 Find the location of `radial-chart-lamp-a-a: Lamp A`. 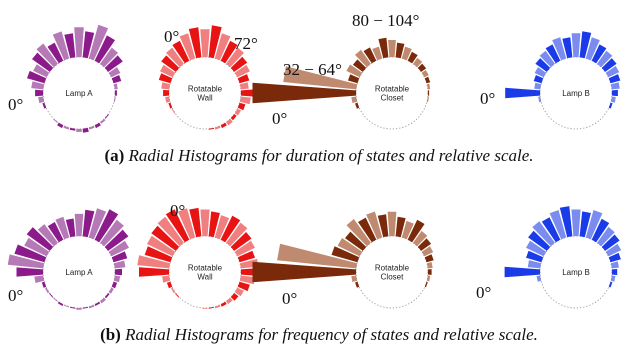

radial-chart-lamp-a-a: Lamp A is located at coordinates (75, 78).